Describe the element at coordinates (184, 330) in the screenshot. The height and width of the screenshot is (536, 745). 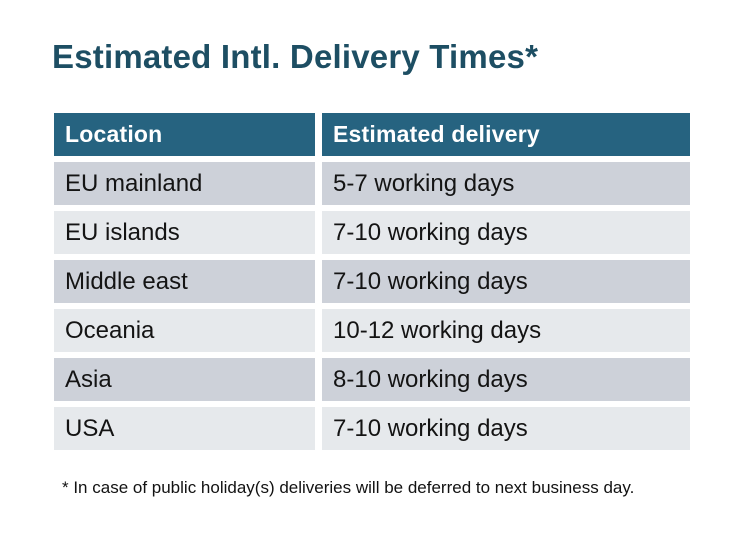
I see `location-cell: Oceania` at that location.